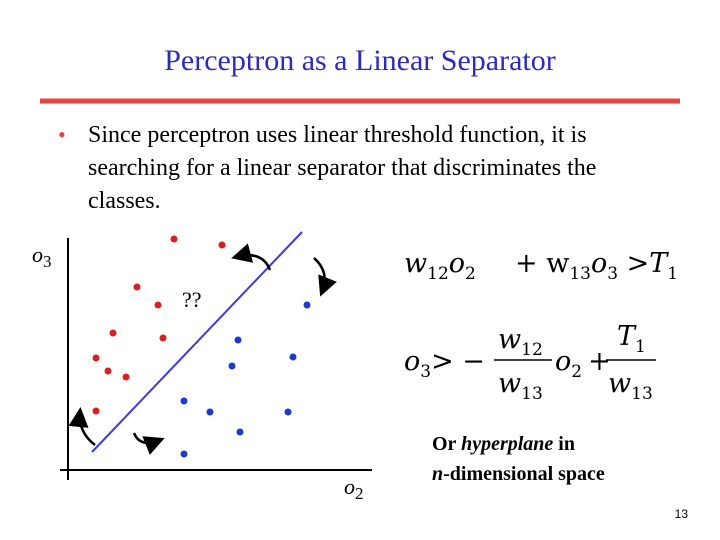 Image resolution: width=720 pixels, height=540 pixels. I want to click on shape: o3> −, so click(444, 364).